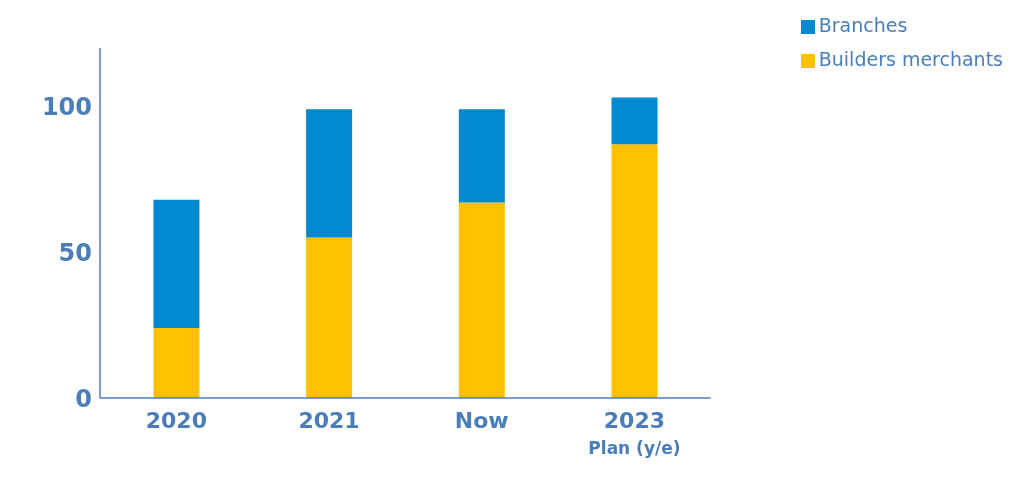  What do you see at coordinates (634, 433) in the screenshot?
I see `x-tick-label: 2023 Plan (y/e)` at bounding box center [634, 433].